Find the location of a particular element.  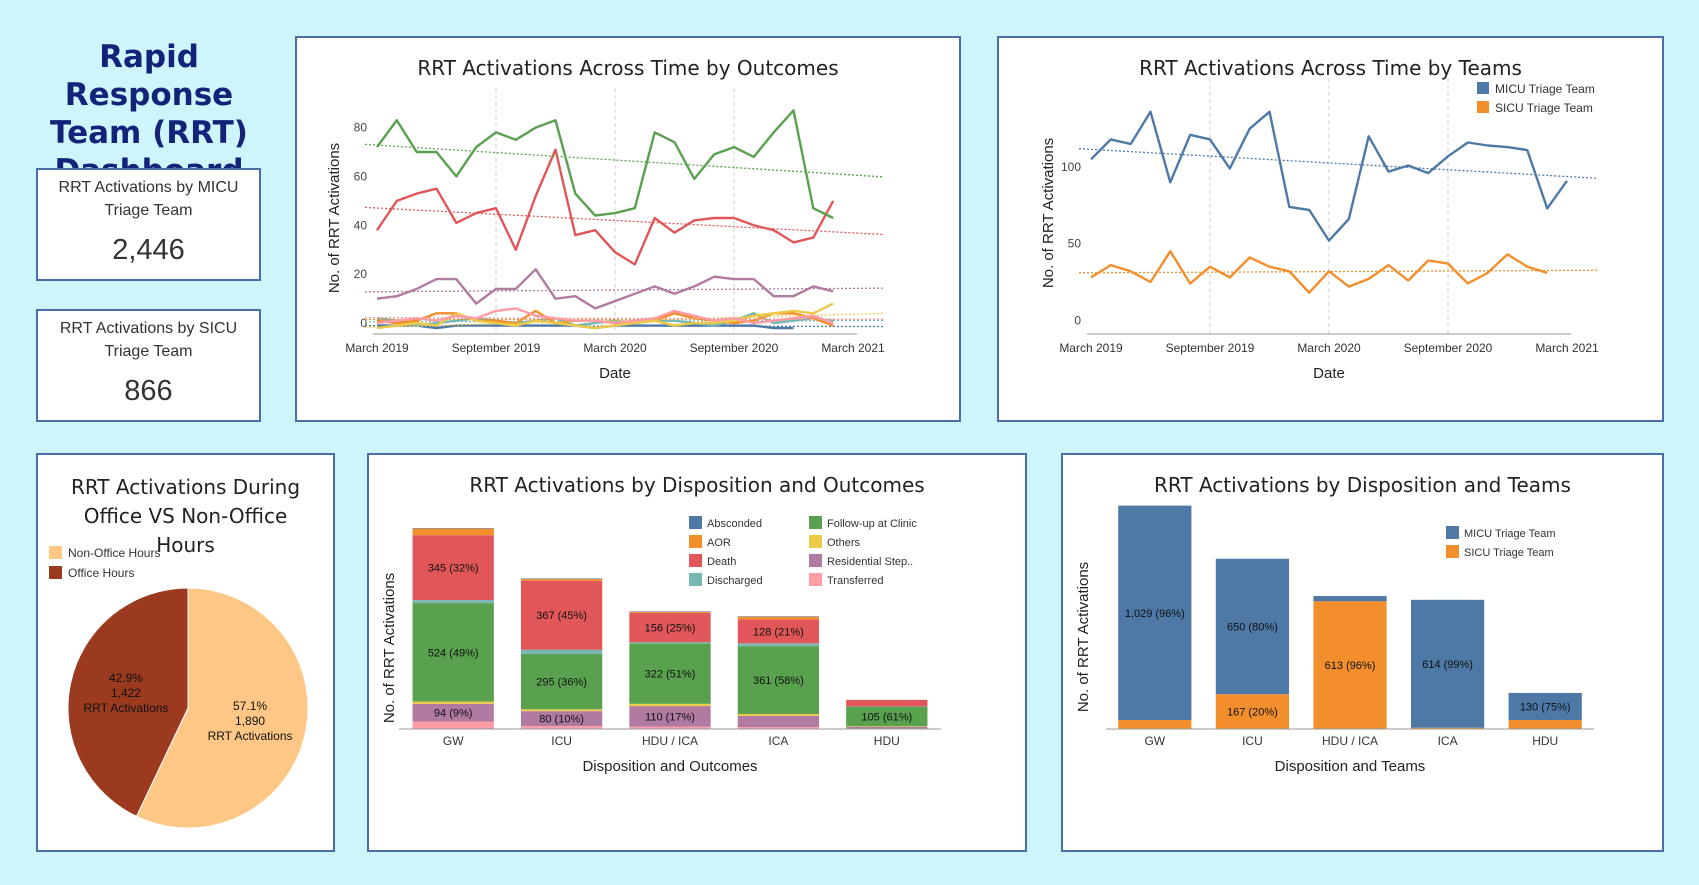

x-tick-label: GW is located at coordinates (453, 741).